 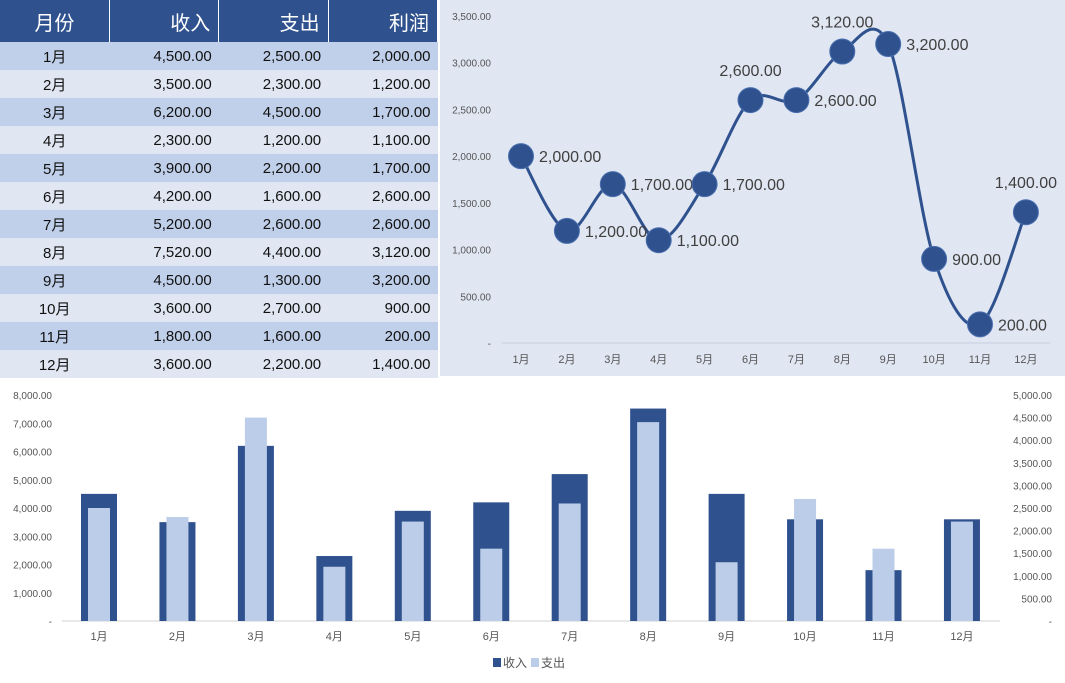 What do you see at coordinates (1036, 599) in the screenshot?
I see `right-y-tick-label: 500.00` at bounding box center [1036, 599].